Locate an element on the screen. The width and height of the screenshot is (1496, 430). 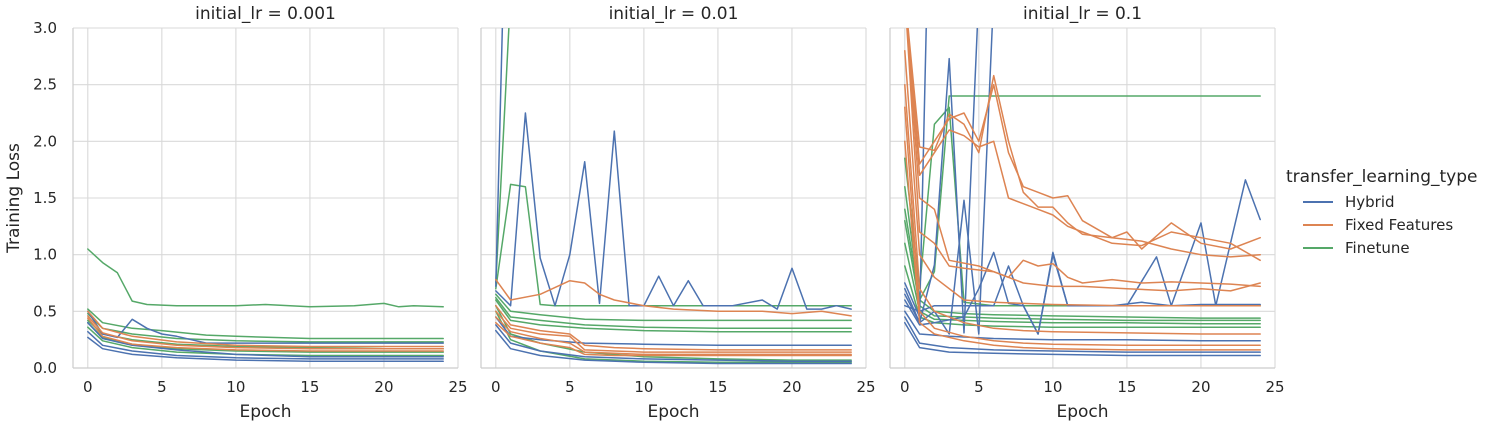
series-lines is located at coordinates (265, 305).